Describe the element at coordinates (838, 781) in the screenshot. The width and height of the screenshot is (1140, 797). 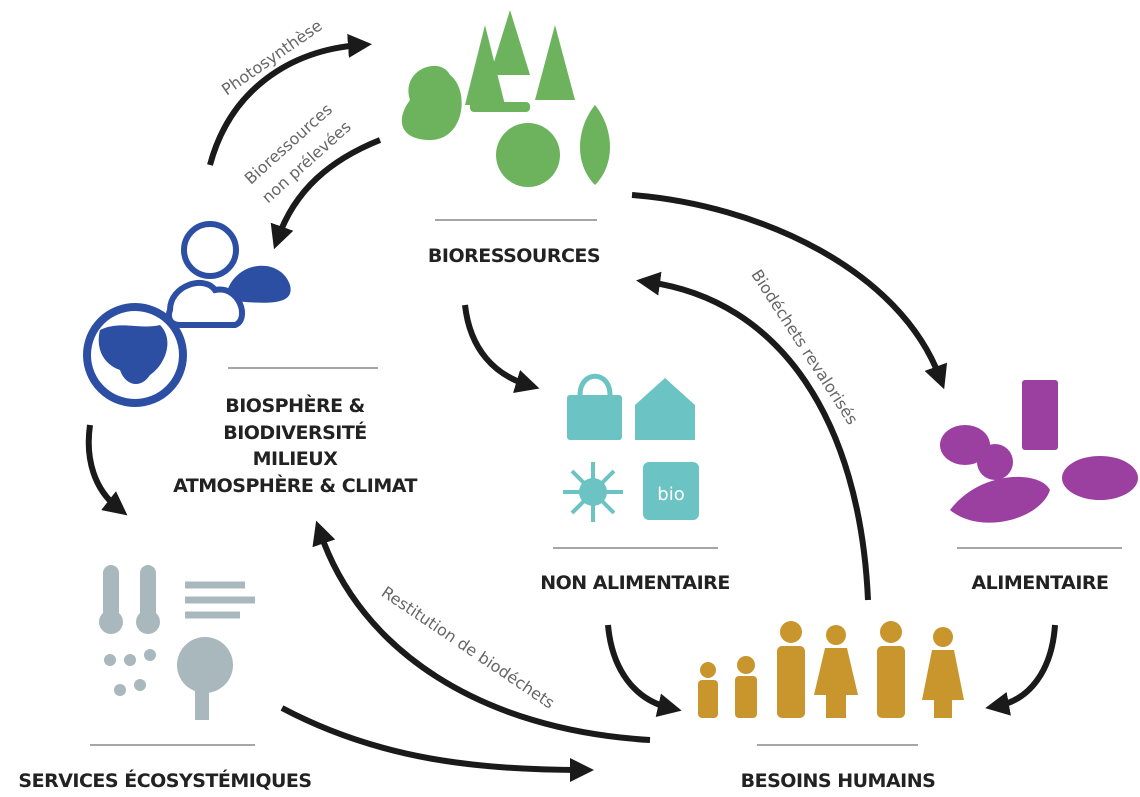
I see `node-label: BESOINS HUMAINS` at that location.